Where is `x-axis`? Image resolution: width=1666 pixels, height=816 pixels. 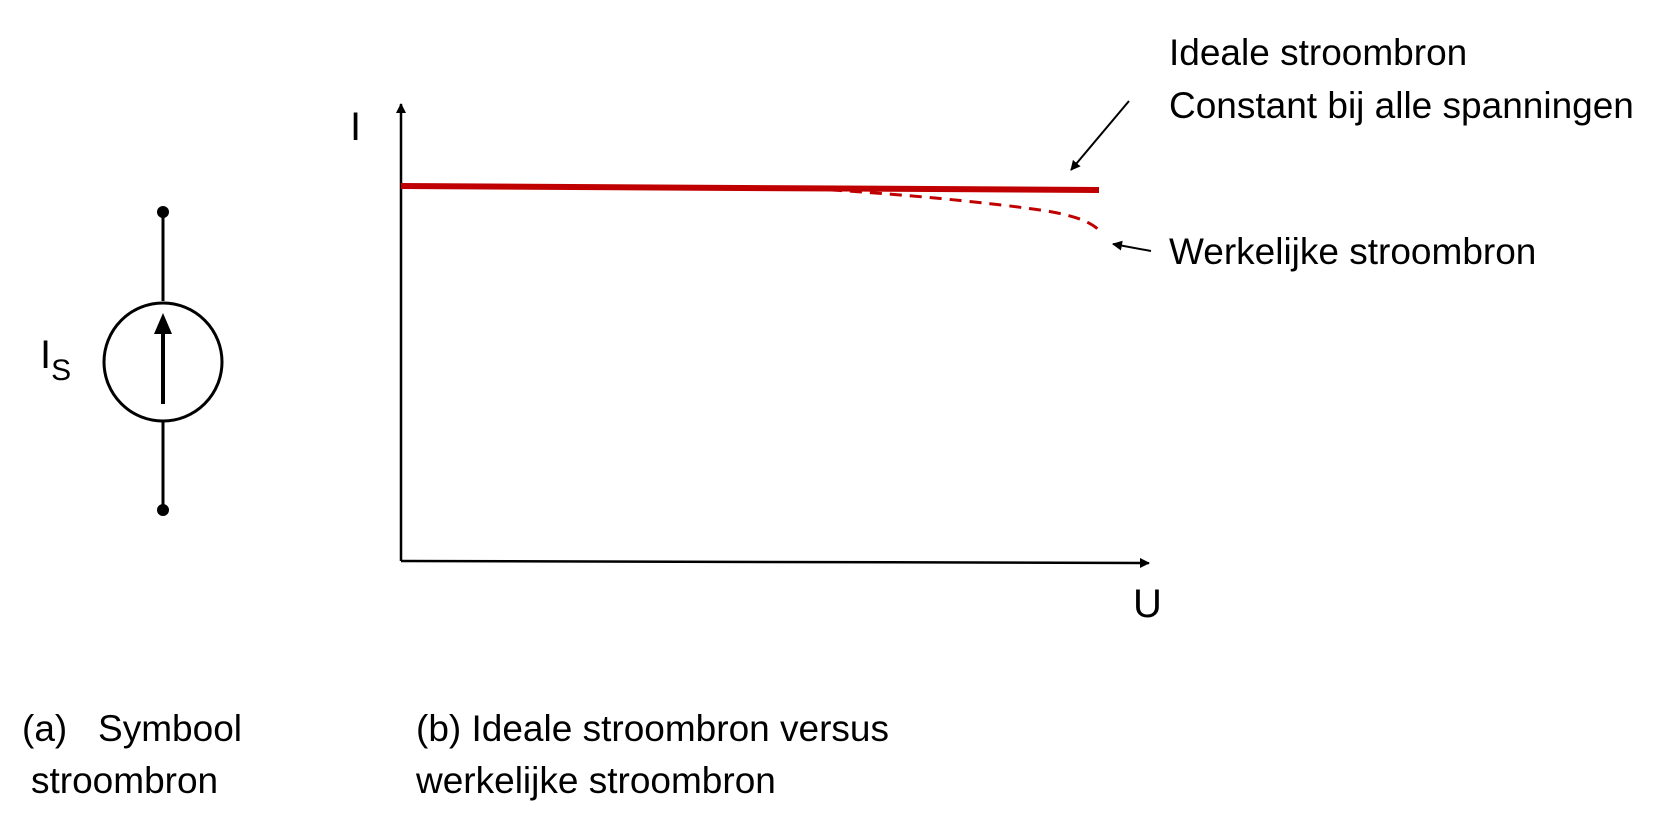 x-axis is located at coordinates (775, 562).